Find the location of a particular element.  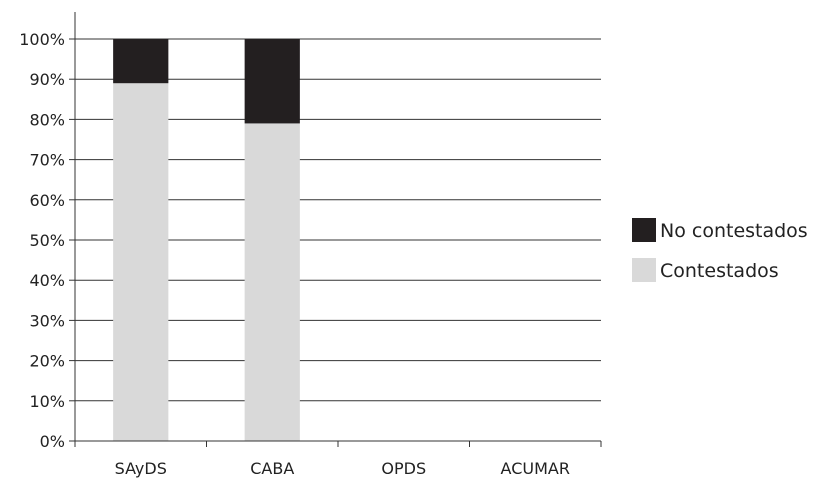

x-tick-label: OPDS is located at coordinates (403, 468).